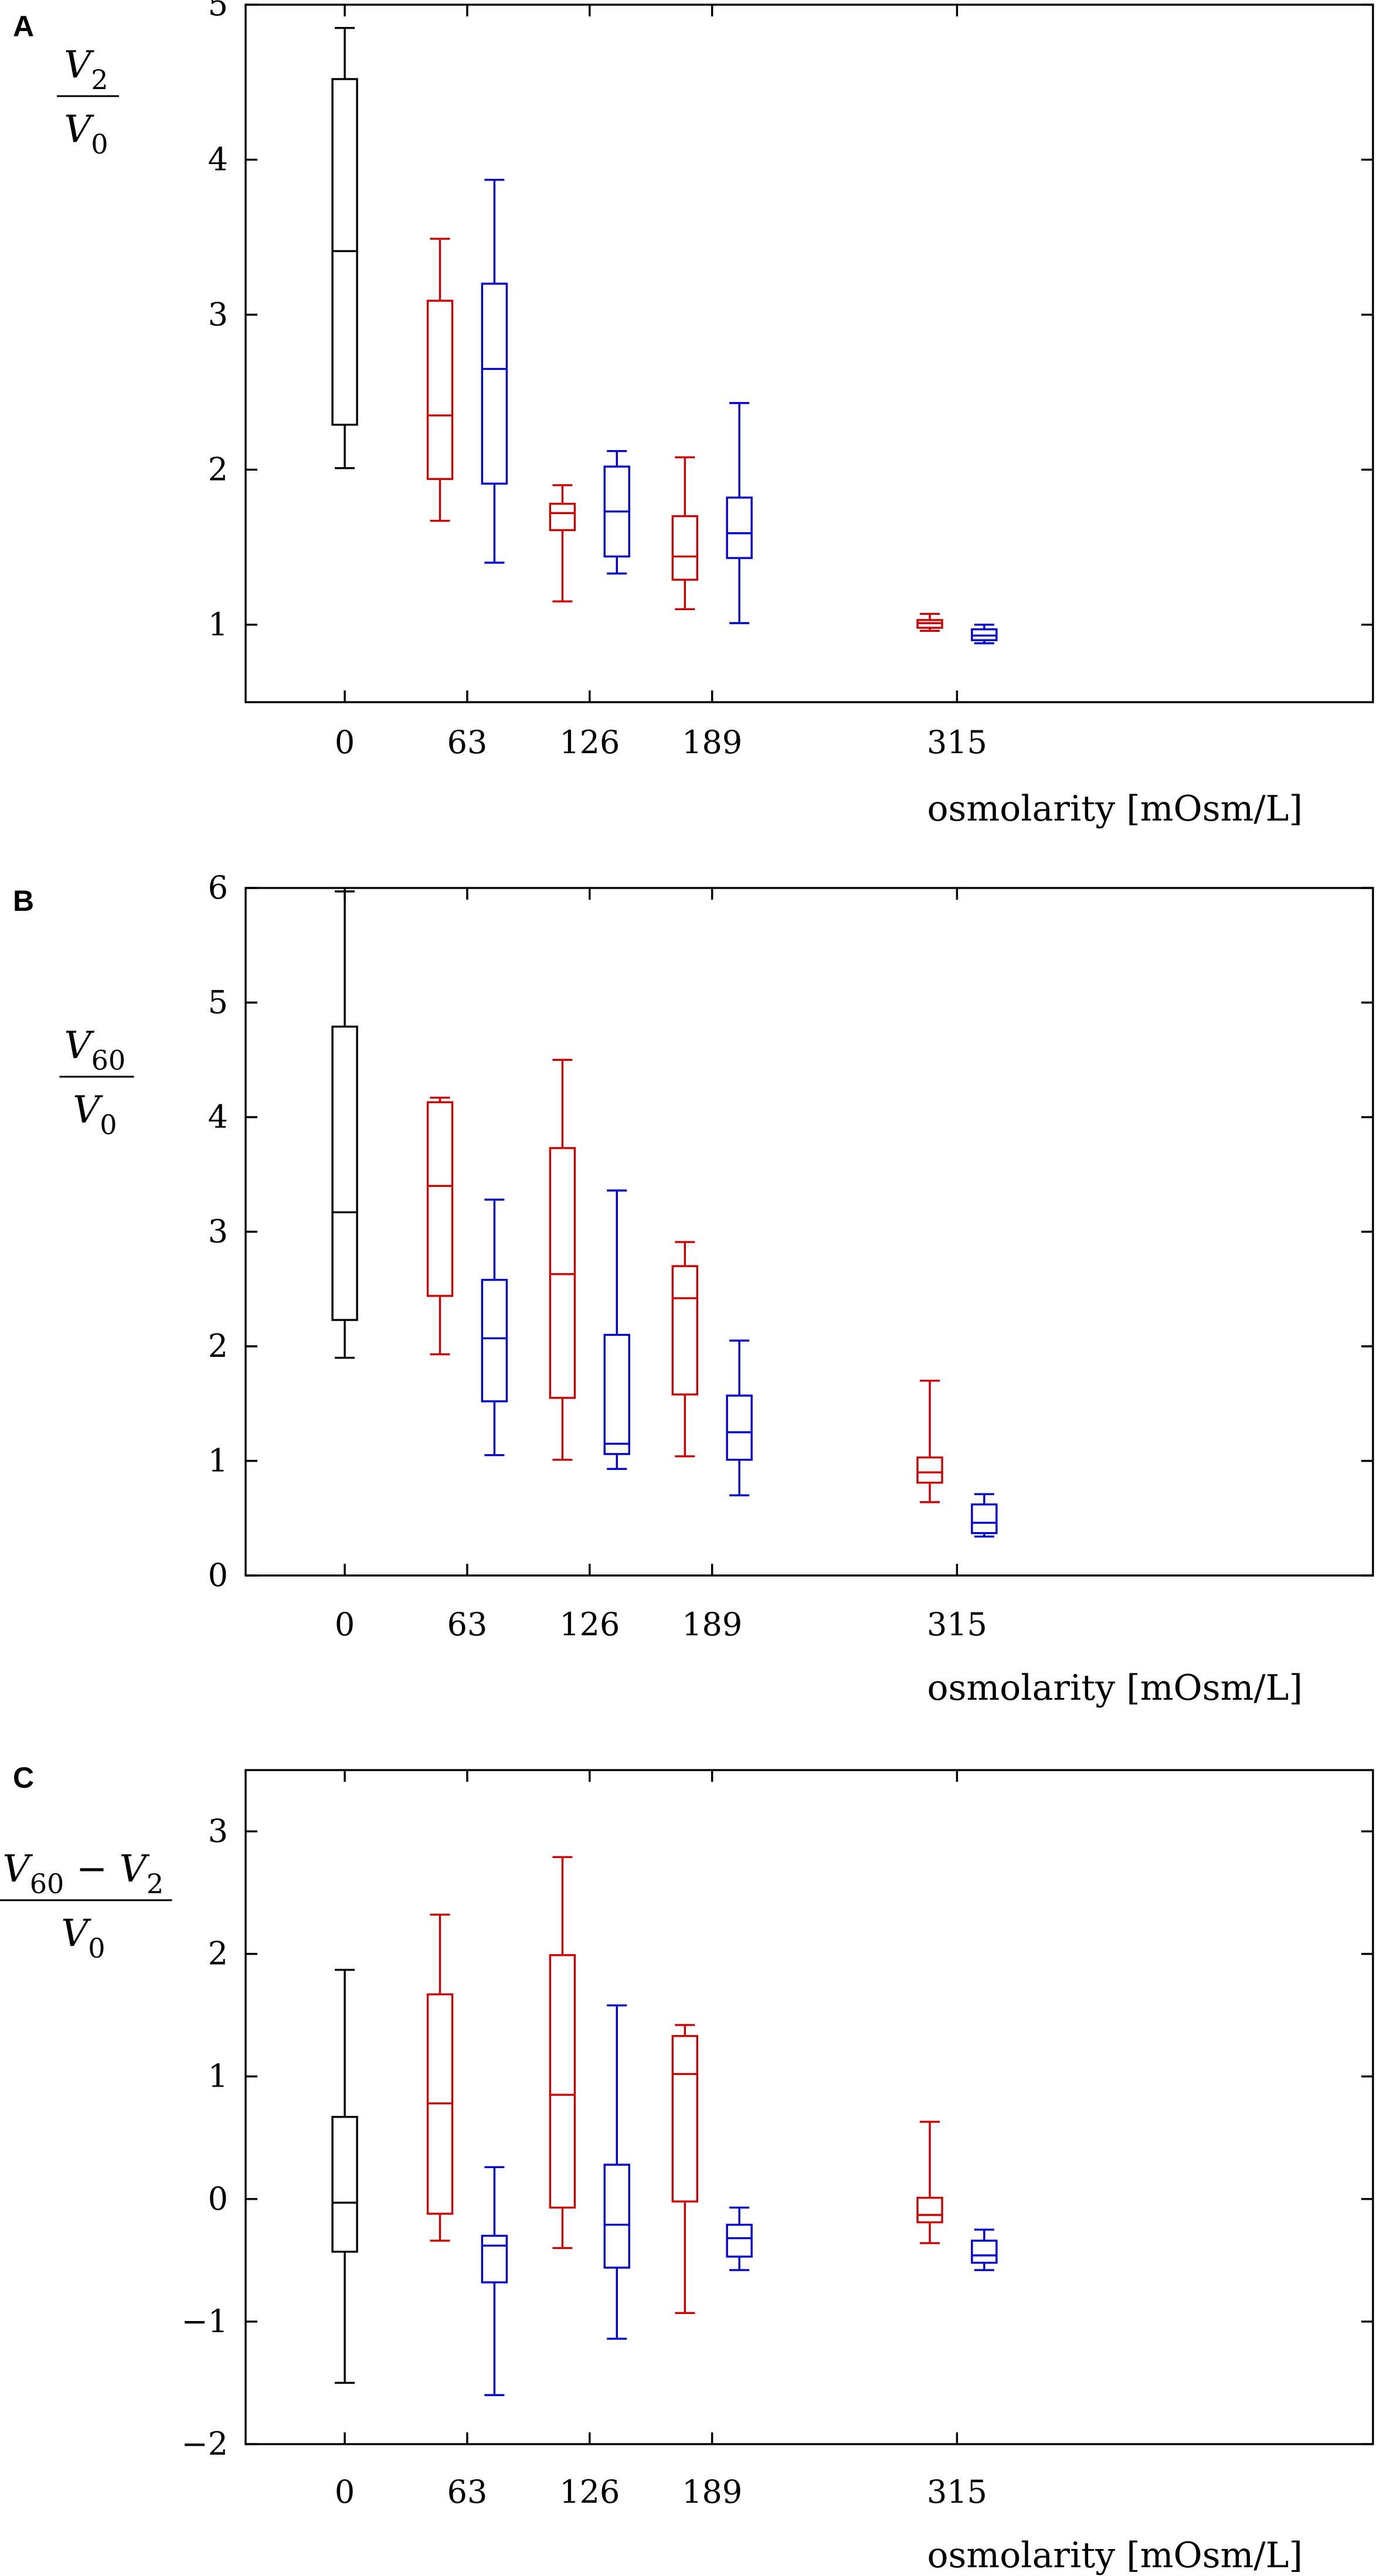  I want to click on svg-text: V60 − V2, so click(84, 1873).